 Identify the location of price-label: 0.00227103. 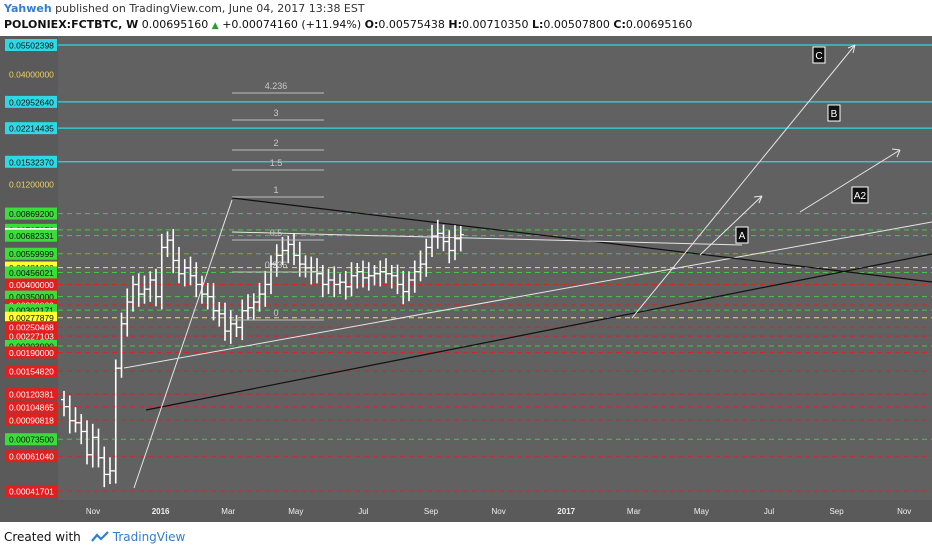
(31, 337).